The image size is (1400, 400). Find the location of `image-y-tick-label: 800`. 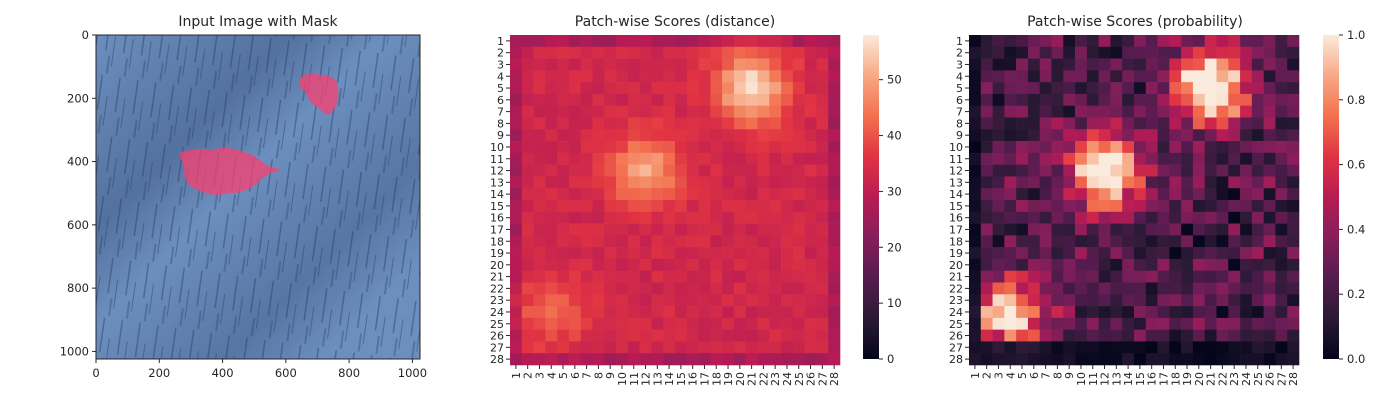

image-y-tick-label: 800 is located at coordinates (78, 288).